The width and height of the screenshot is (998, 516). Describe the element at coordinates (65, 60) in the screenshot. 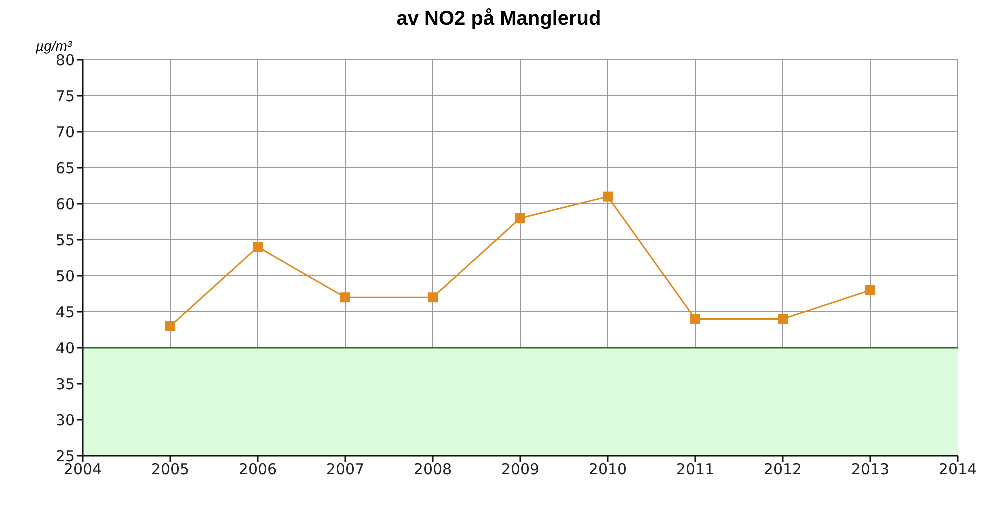

I see `y-tick-label: 80` at that location.